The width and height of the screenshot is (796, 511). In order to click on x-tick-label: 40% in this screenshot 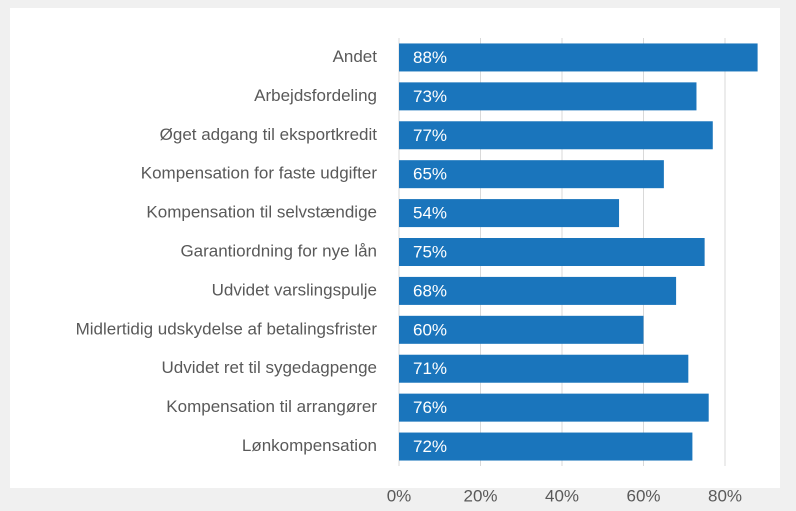, I will do `click(562, 495)`.